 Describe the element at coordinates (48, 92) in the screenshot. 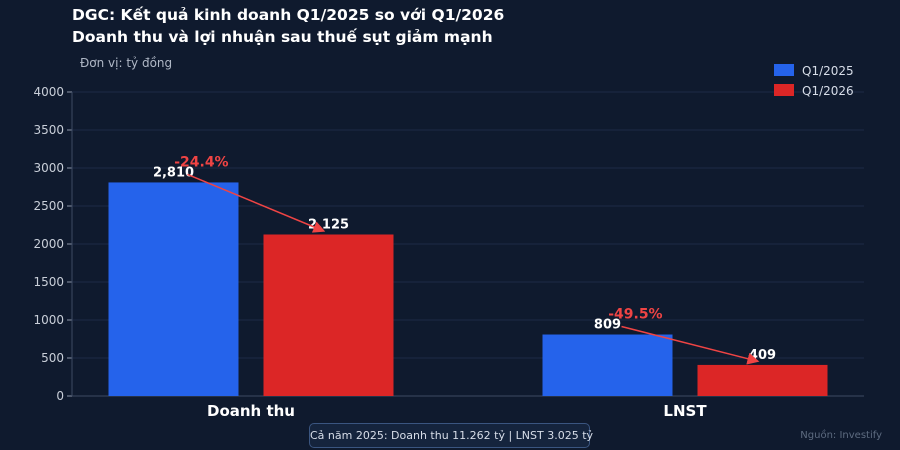

I see `y-tick-label: 4000` at that location.